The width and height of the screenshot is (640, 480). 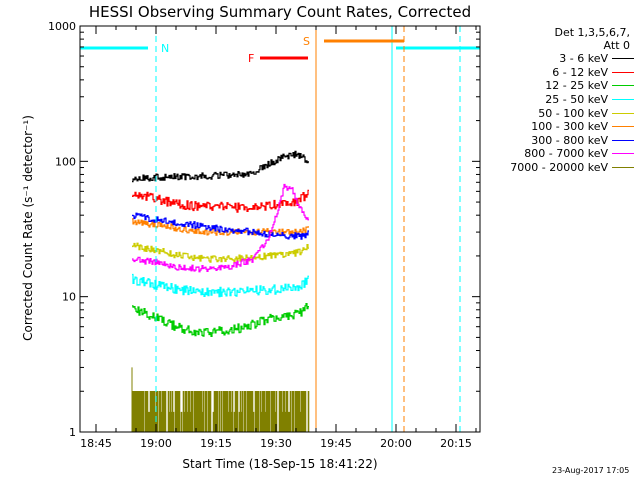 What do you see at coordinates (616, 45) in the screenshot?
I see `legend-header-line-2: Att 0` at bounding box center [616, 45].